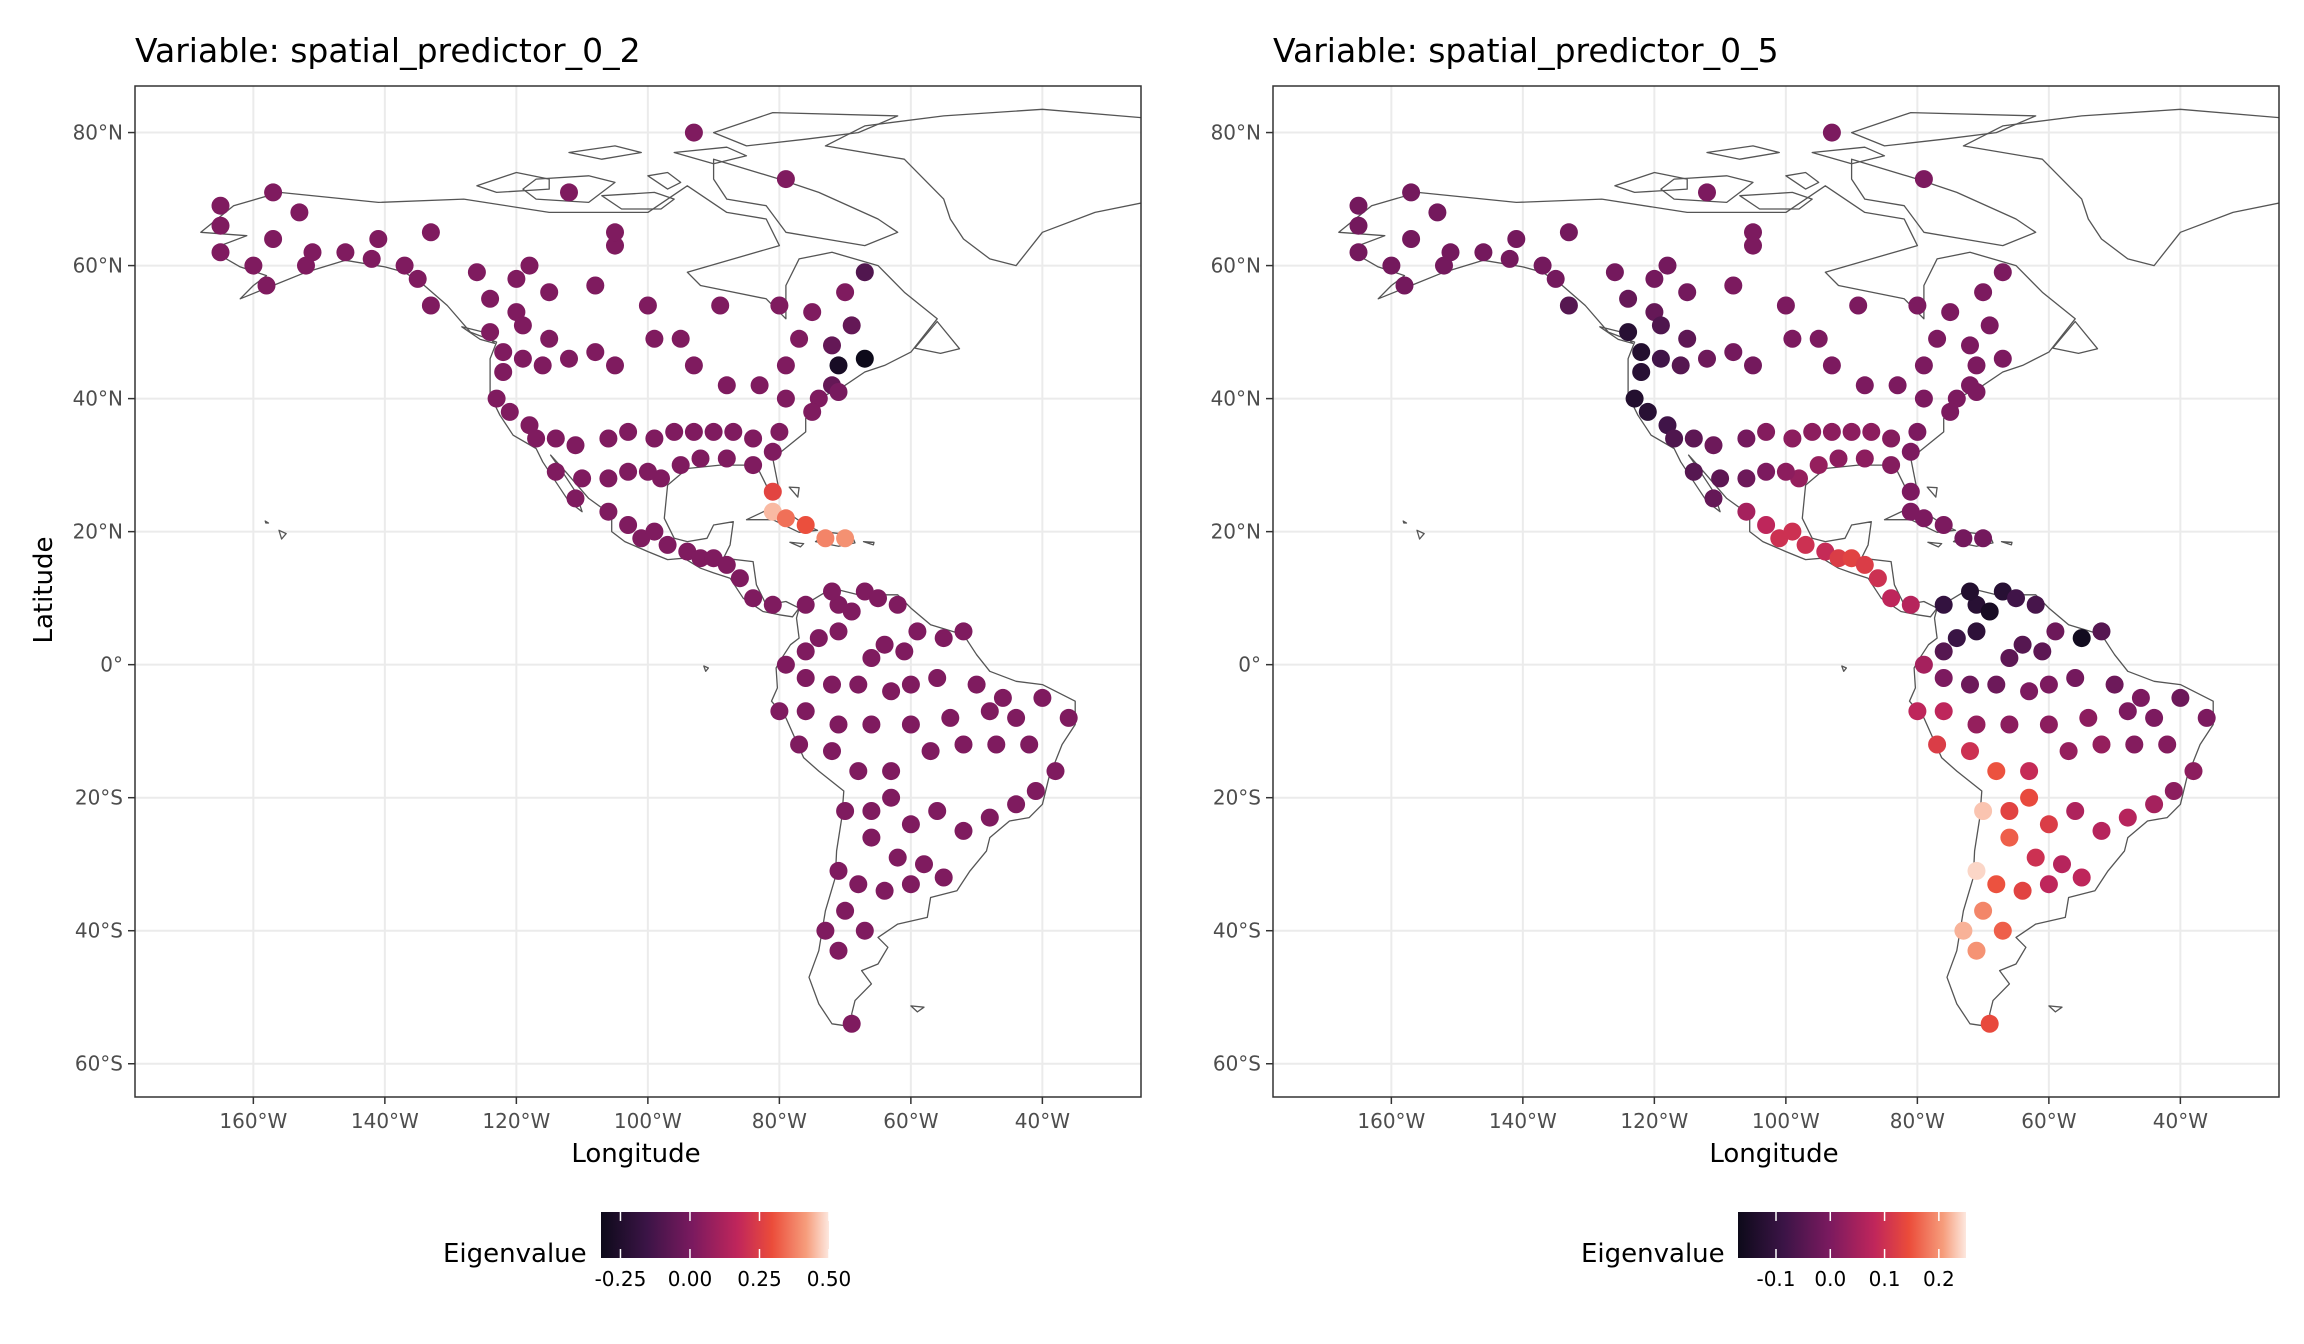  I want to click on left-legend: Eigenvalue -0.25 0.00 0.25 0.50, so click(647, 1251).